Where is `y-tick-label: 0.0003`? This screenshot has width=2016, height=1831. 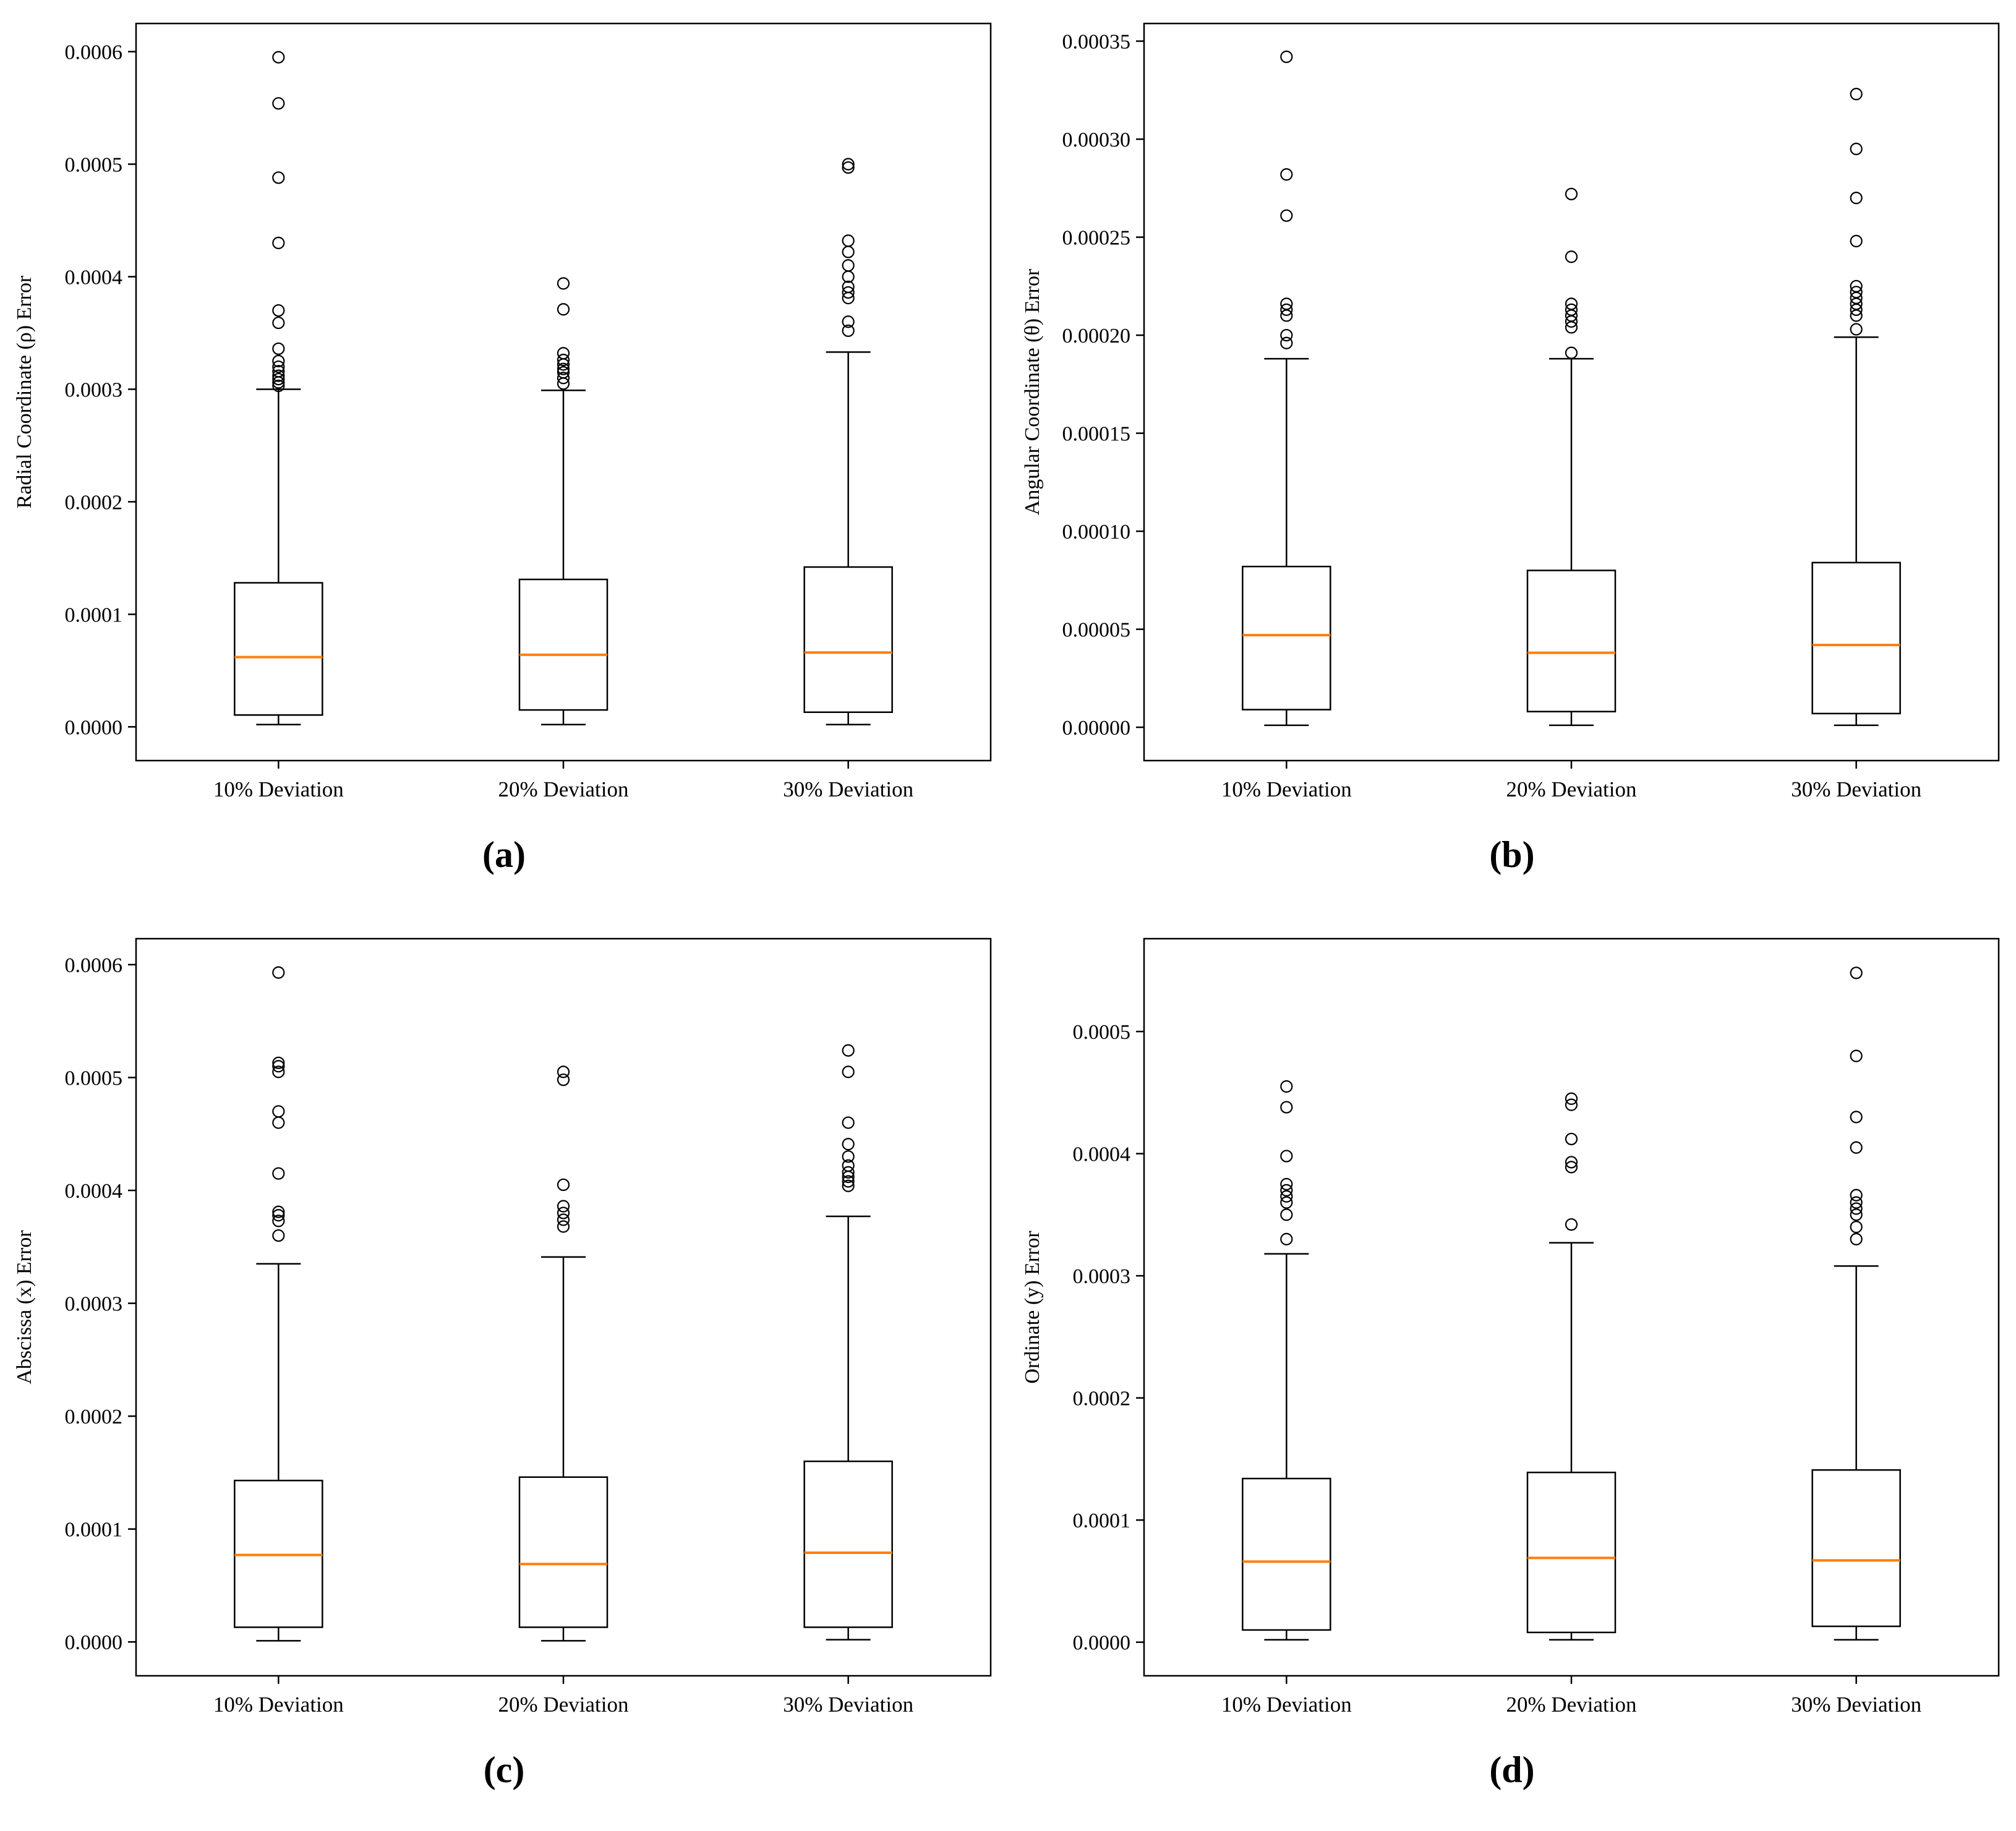 y-tick-label: 0.0003 is located at coordinates (1102, 1276).